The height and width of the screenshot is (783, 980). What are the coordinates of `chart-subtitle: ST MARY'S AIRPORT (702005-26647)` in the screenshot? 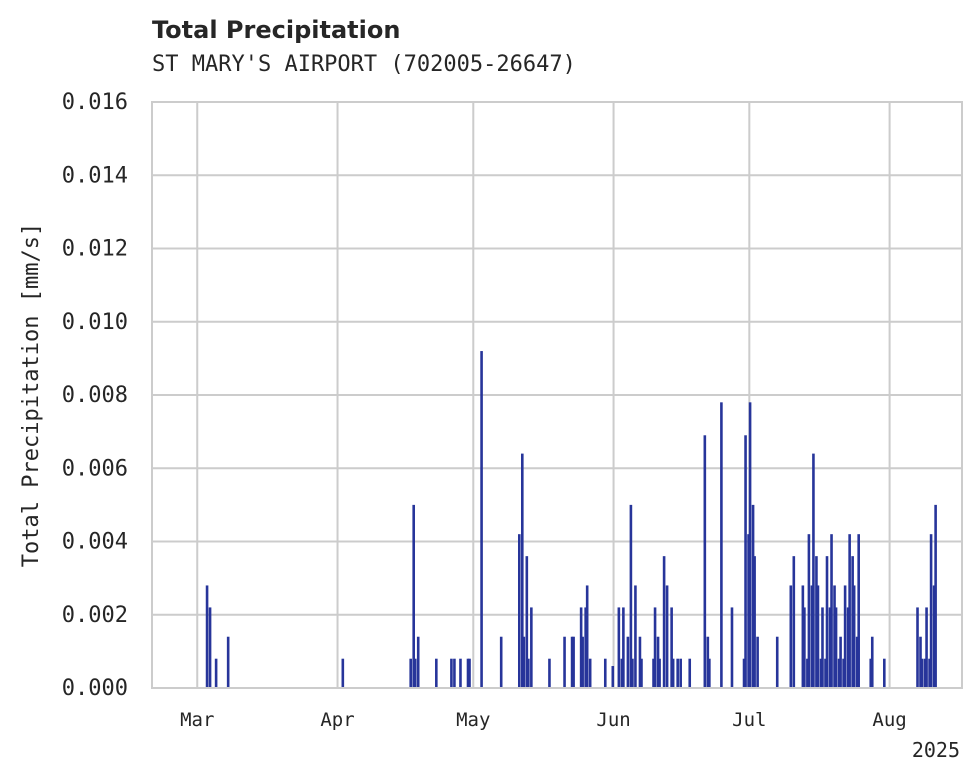 It's located at (364, 64).